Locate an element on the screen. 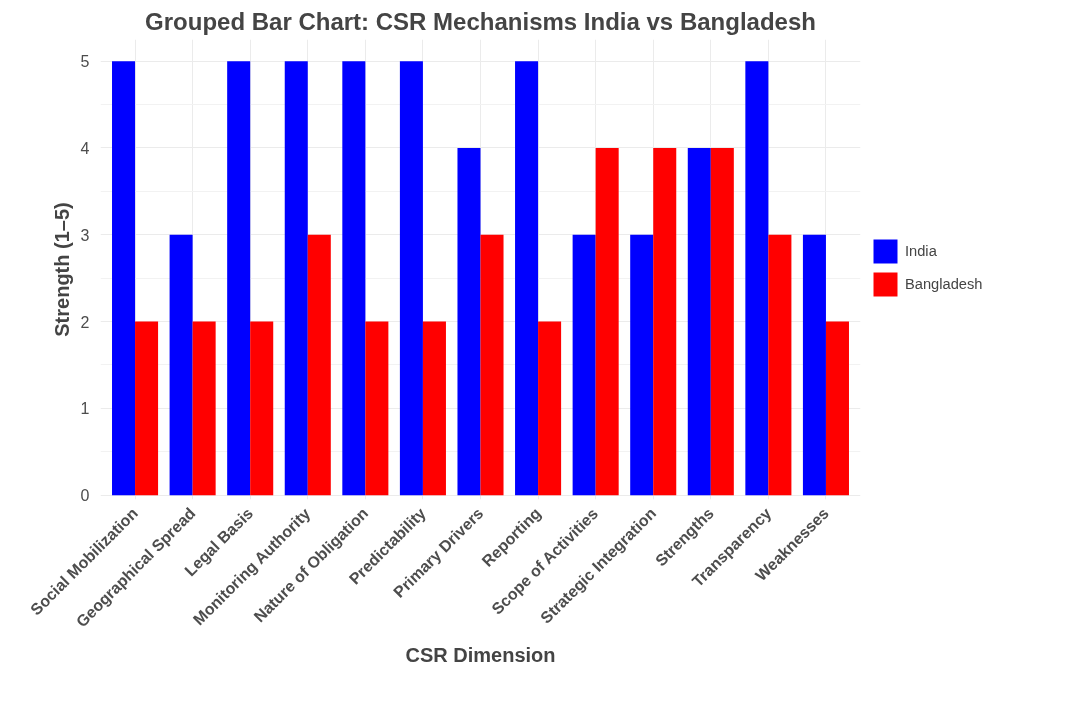 This screenshot has width=1070, height=721. legend-label: India is located at coordinates (921, 251).